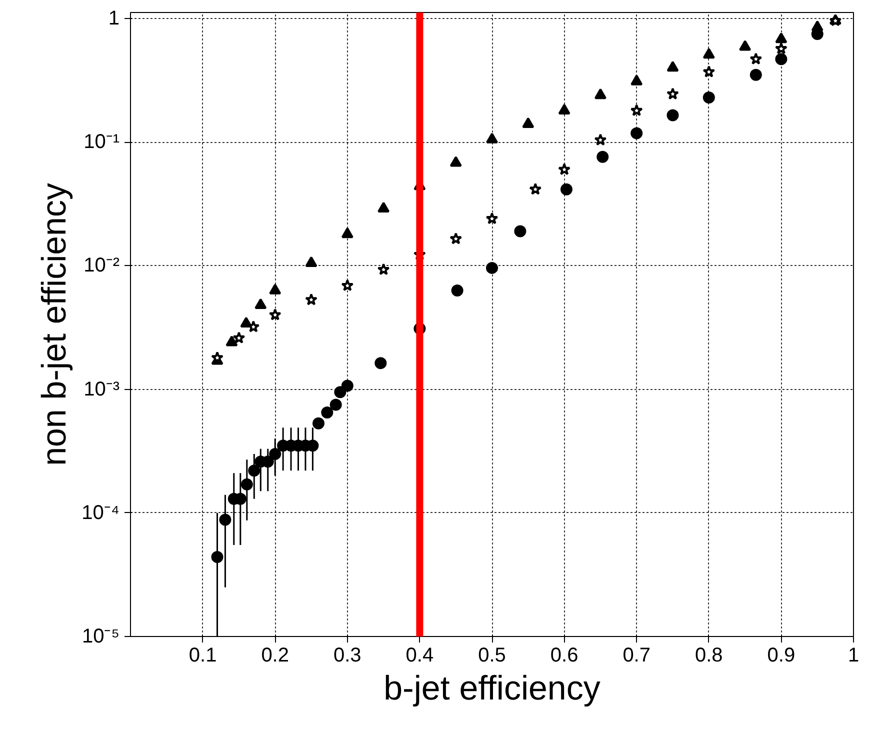  What do you see at coordinates (102, 265) in the screenshot?
I see `y-tick-label: 10⁻²` at bounding box center [102, 265].